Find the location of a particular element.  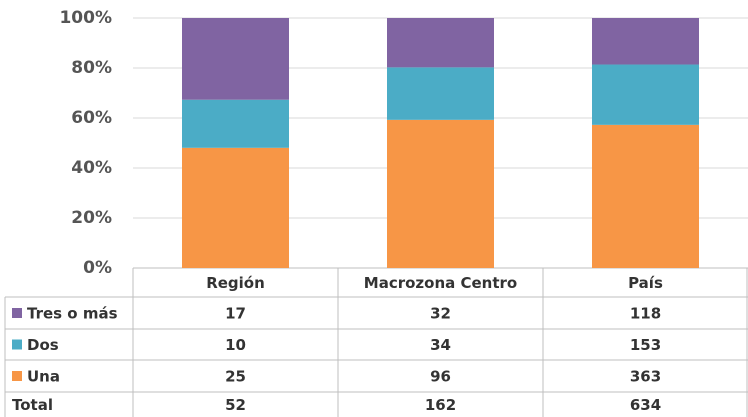

table-cell: 153 is located at coordinates (645, 345).